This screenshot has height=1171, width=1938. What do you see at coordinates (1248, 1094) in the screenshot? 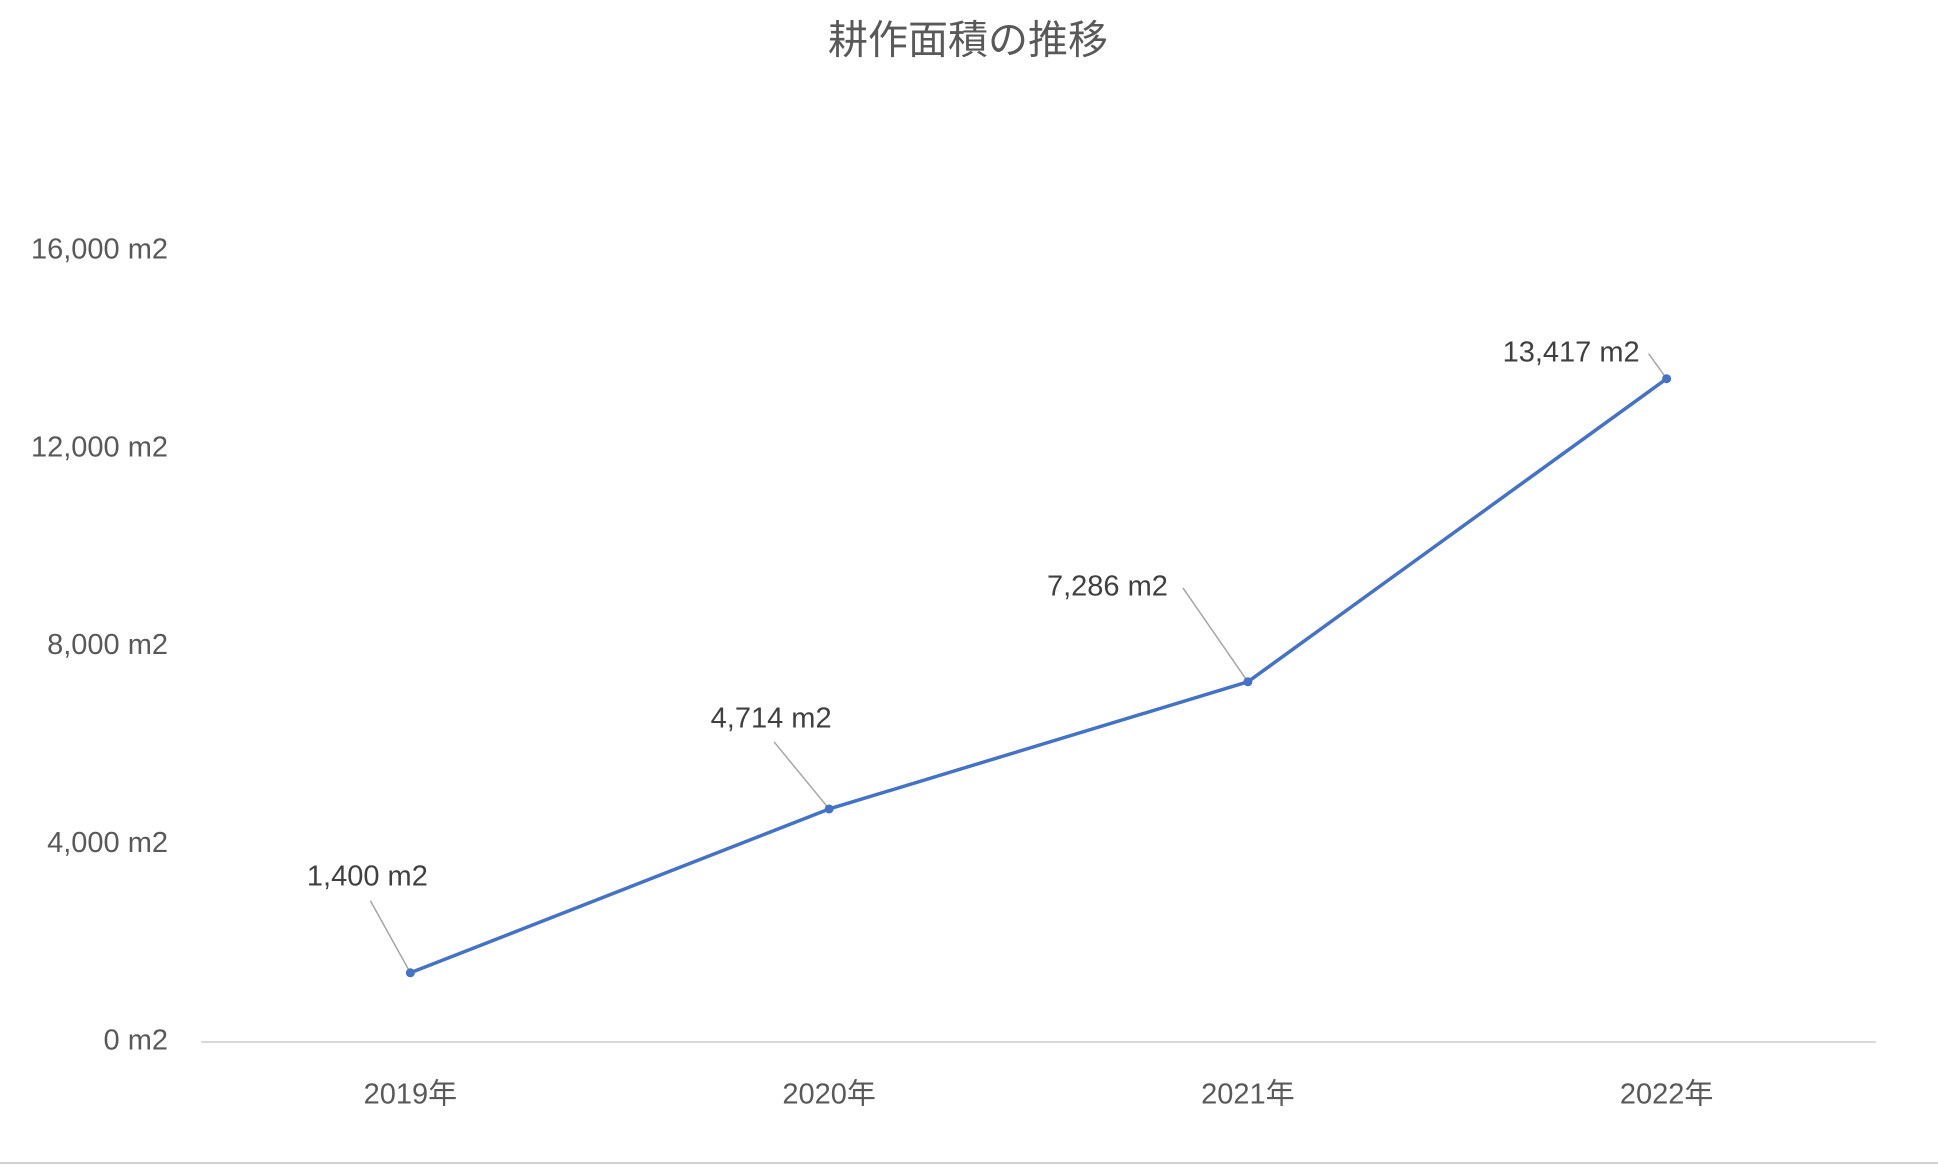
I see `x-tick-label: 2021年` at bounding box center [1248, 1094].